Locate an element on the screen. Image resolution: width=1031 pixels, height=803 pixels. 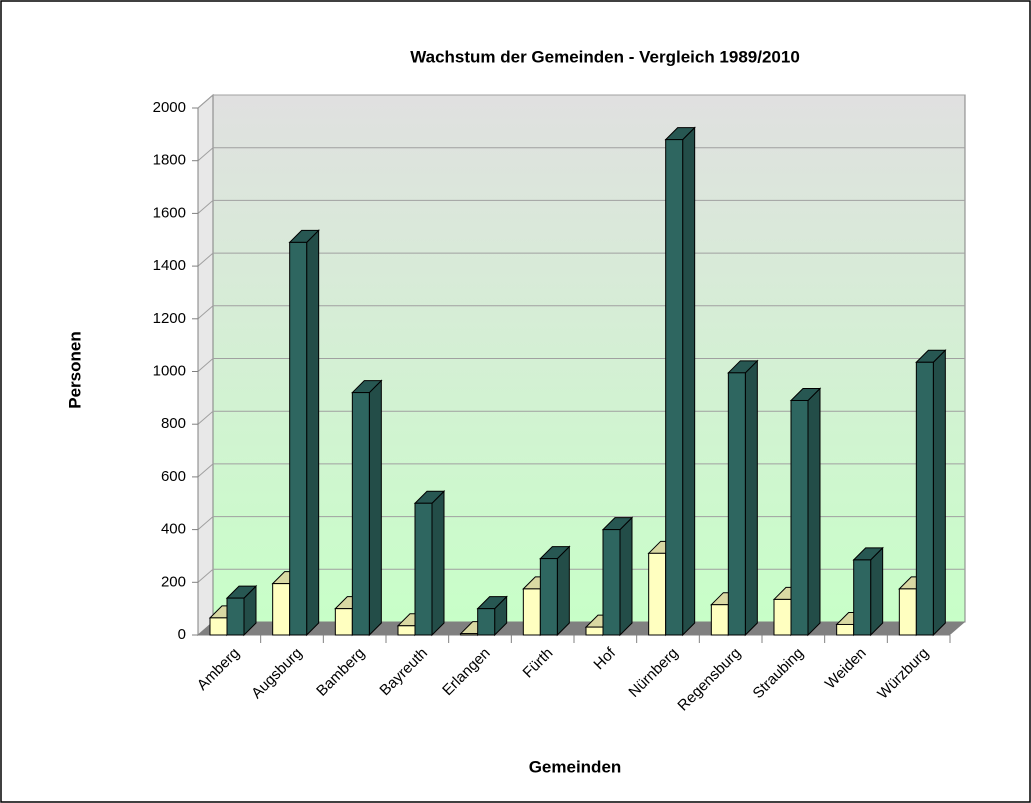
y-tick-label: 1200 is located at coordinates (169, 318).